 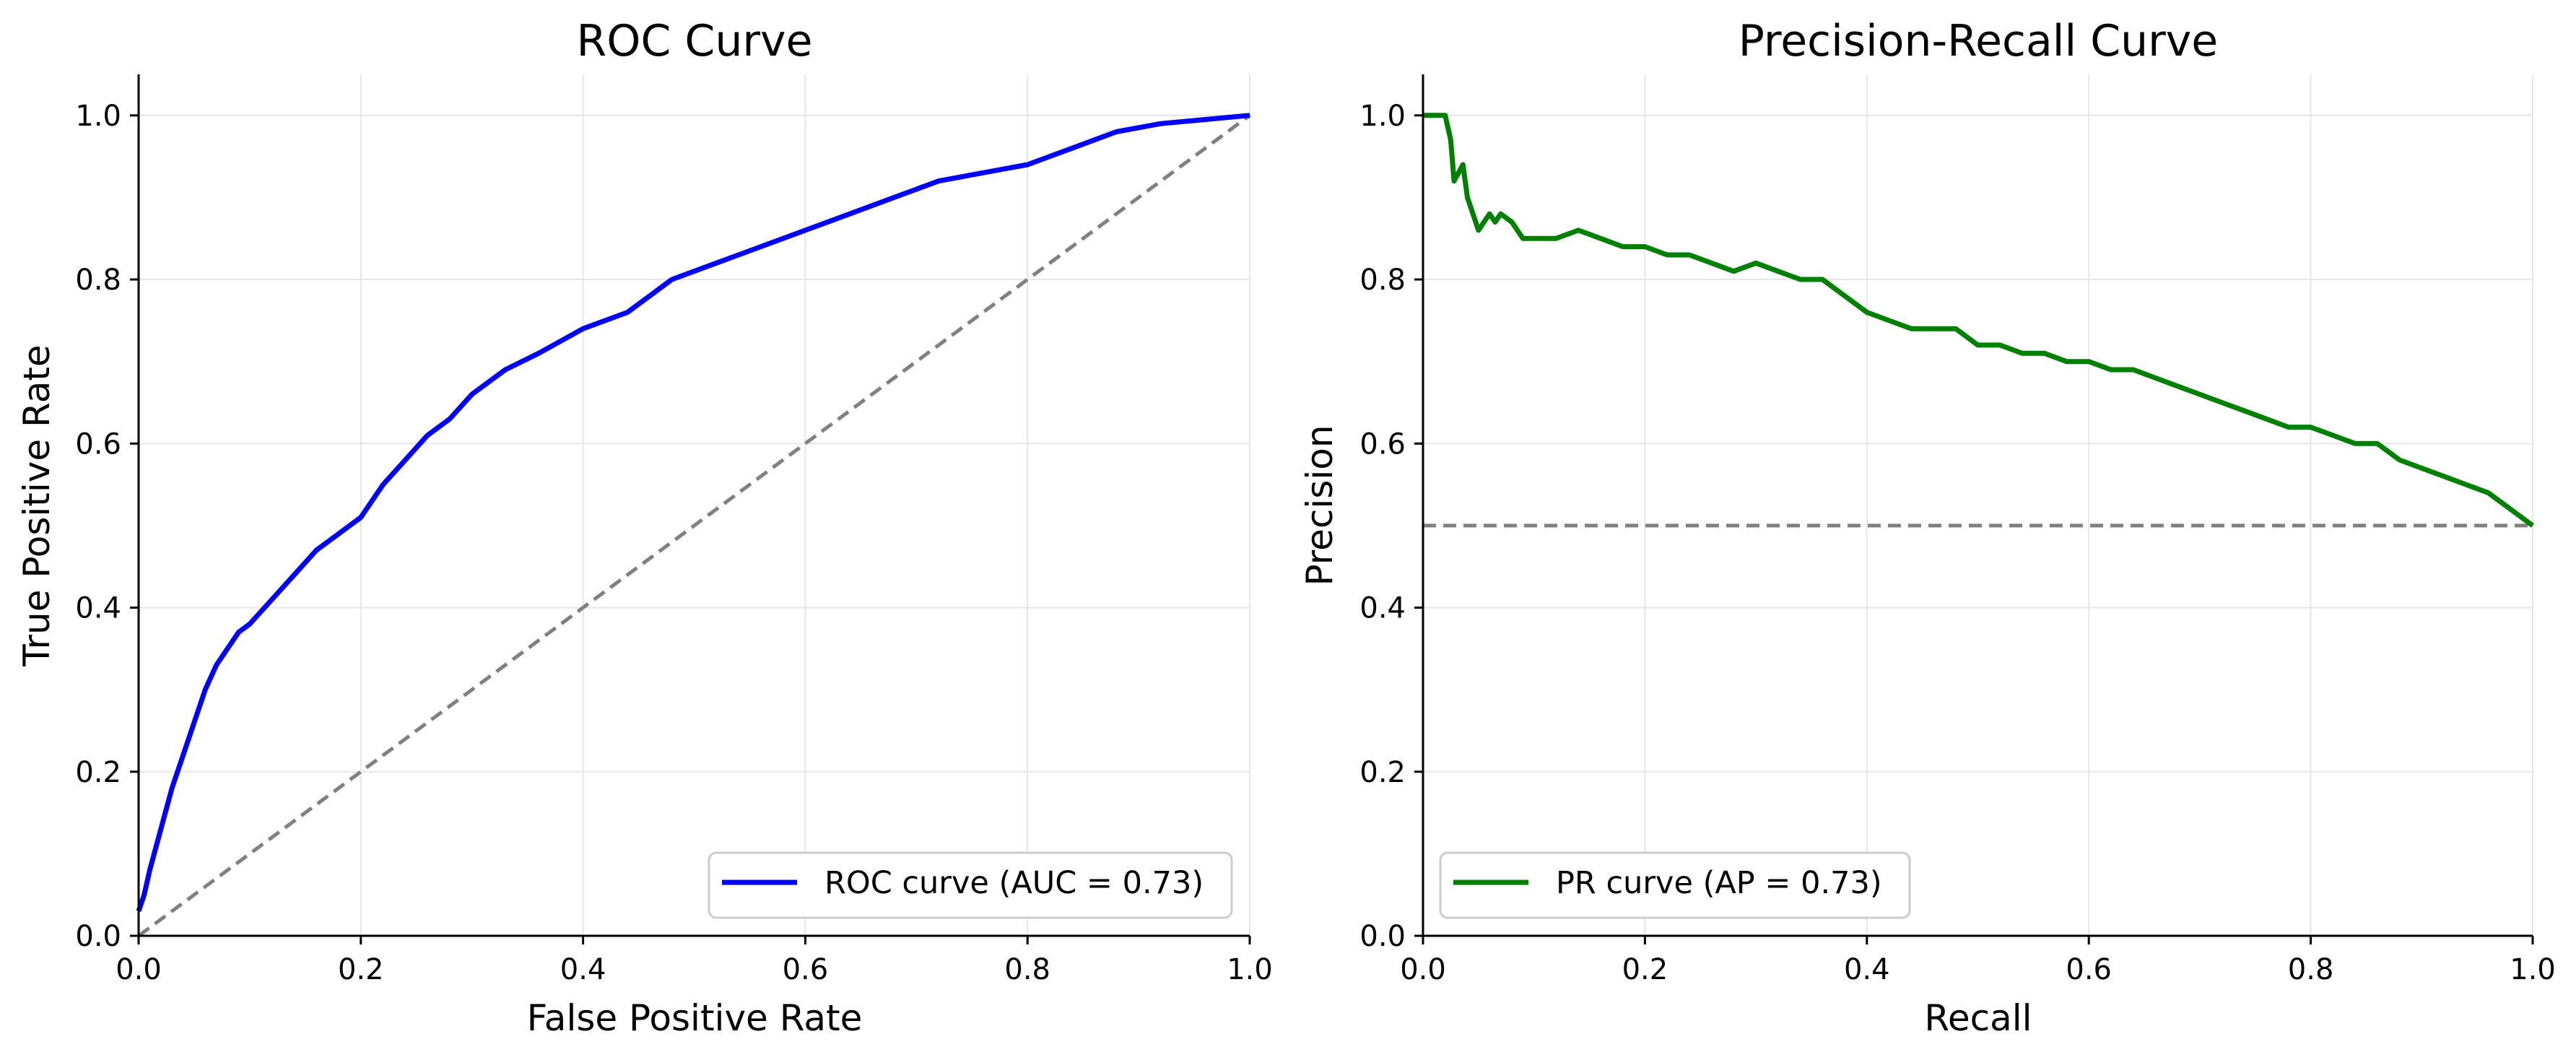 I want to click on roc-y-tick-label: 0.2, so click(x=98, y=772).